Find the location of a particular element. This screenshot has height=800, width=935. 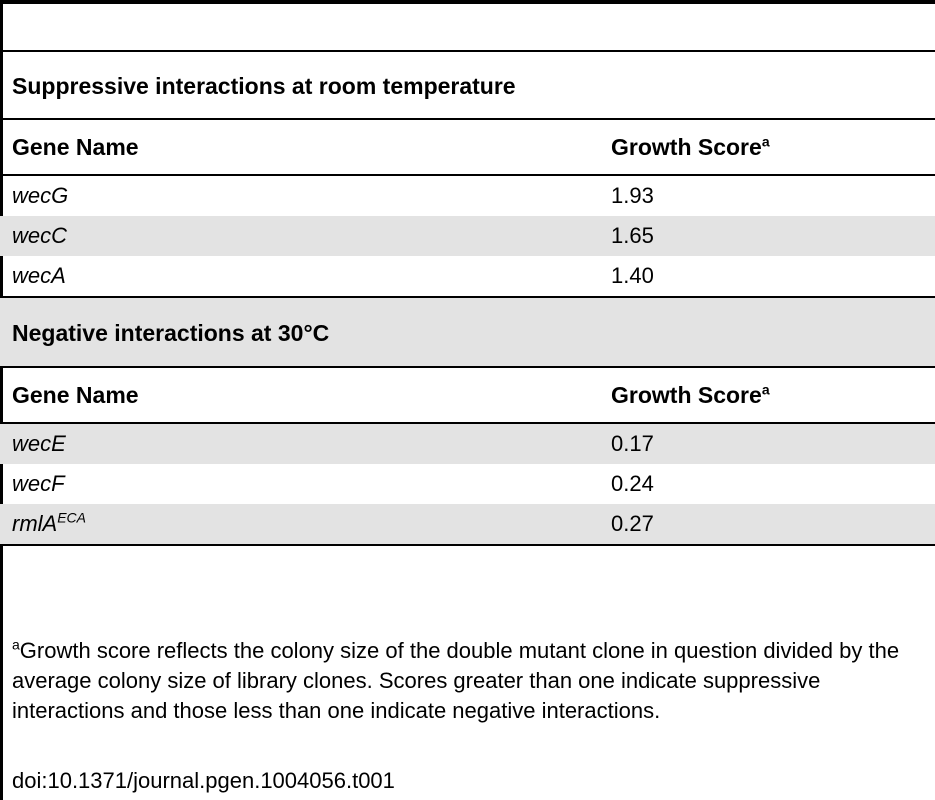

score-cell: 0.27 is located at coordinates (632, 523).